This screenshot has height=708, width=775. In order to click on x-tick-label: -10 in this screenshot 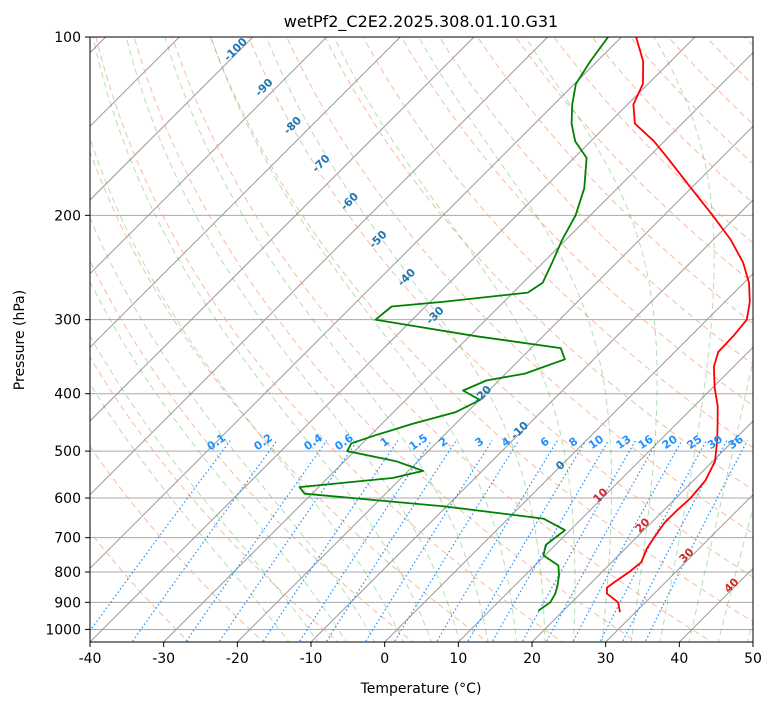, I will do `click(311, 659)`.